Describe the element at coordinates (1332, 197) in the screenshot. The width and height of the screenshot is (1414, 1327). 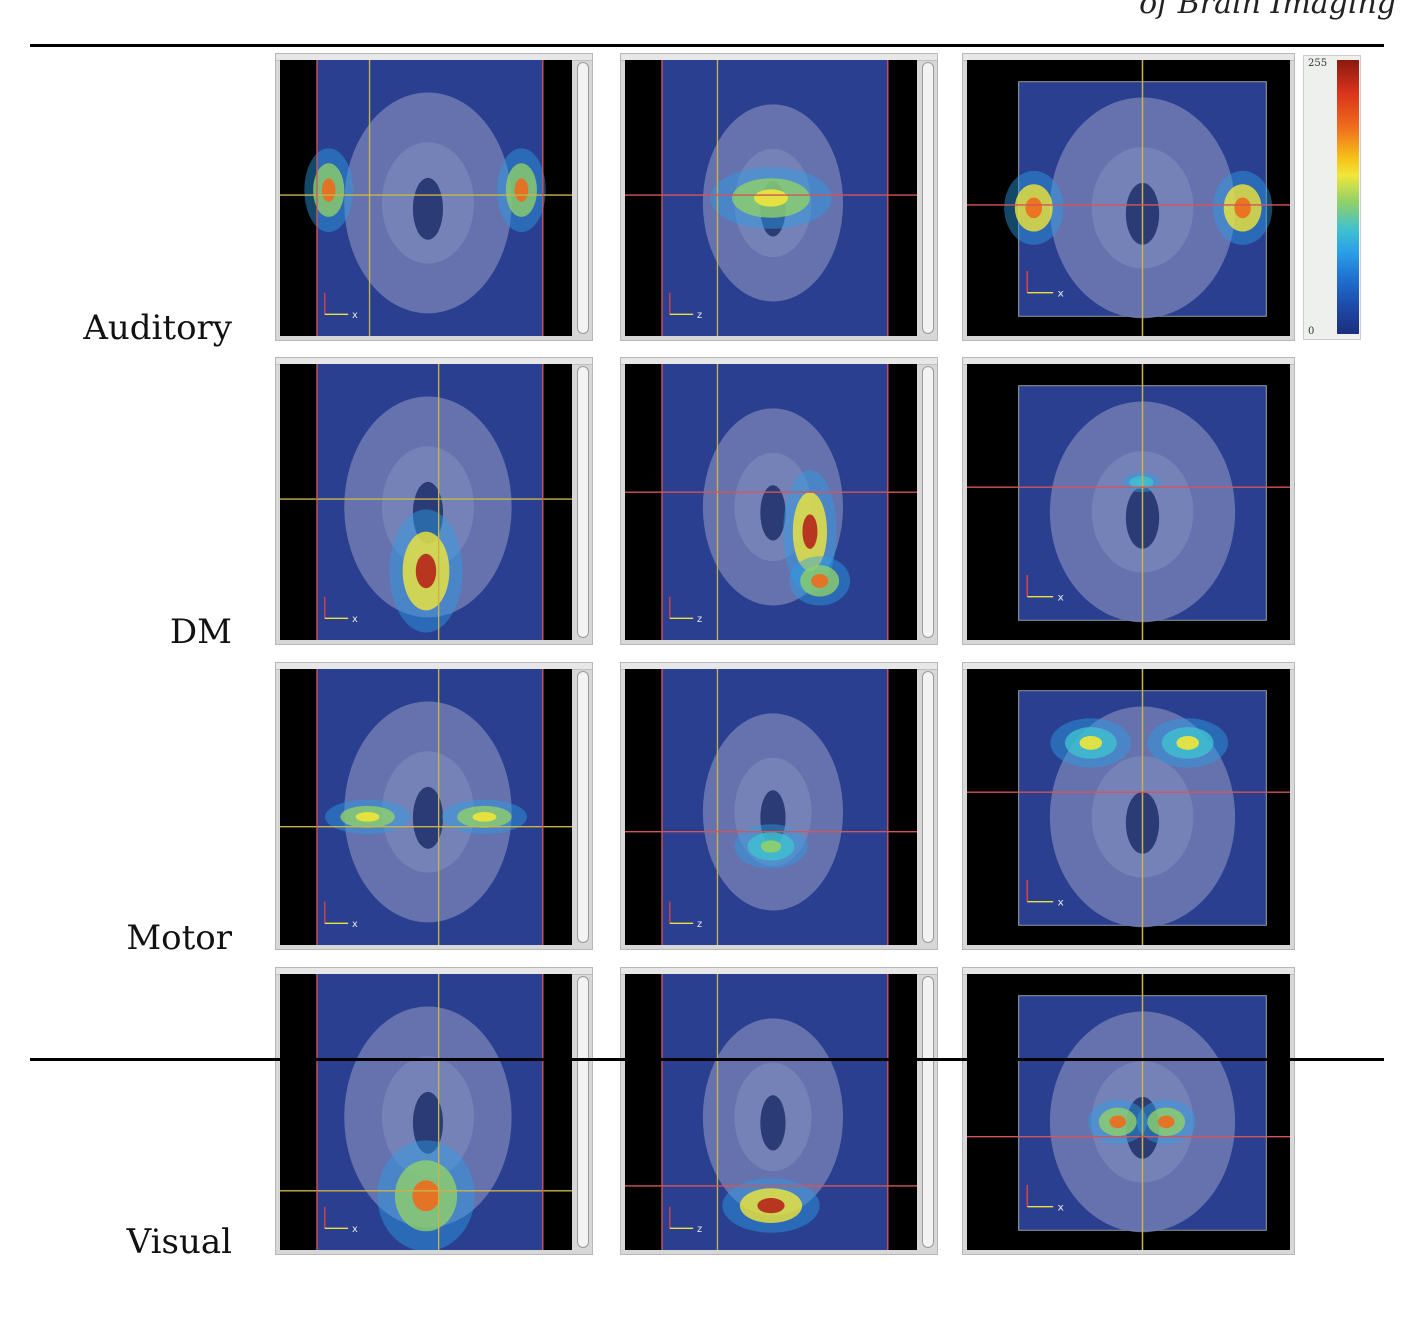
I see `colorbar: 255 0` at that location.